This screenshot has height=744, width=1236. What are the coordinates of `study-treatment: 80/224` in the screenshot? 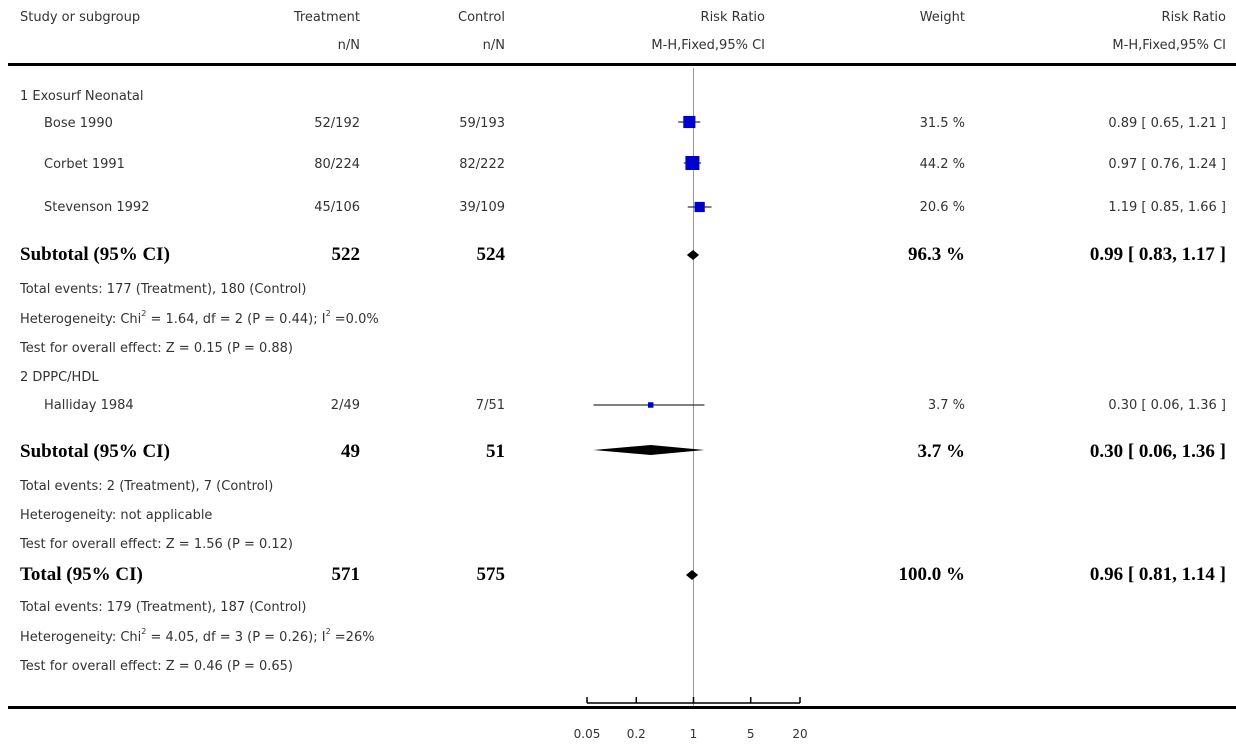 It's located at (337, 164).